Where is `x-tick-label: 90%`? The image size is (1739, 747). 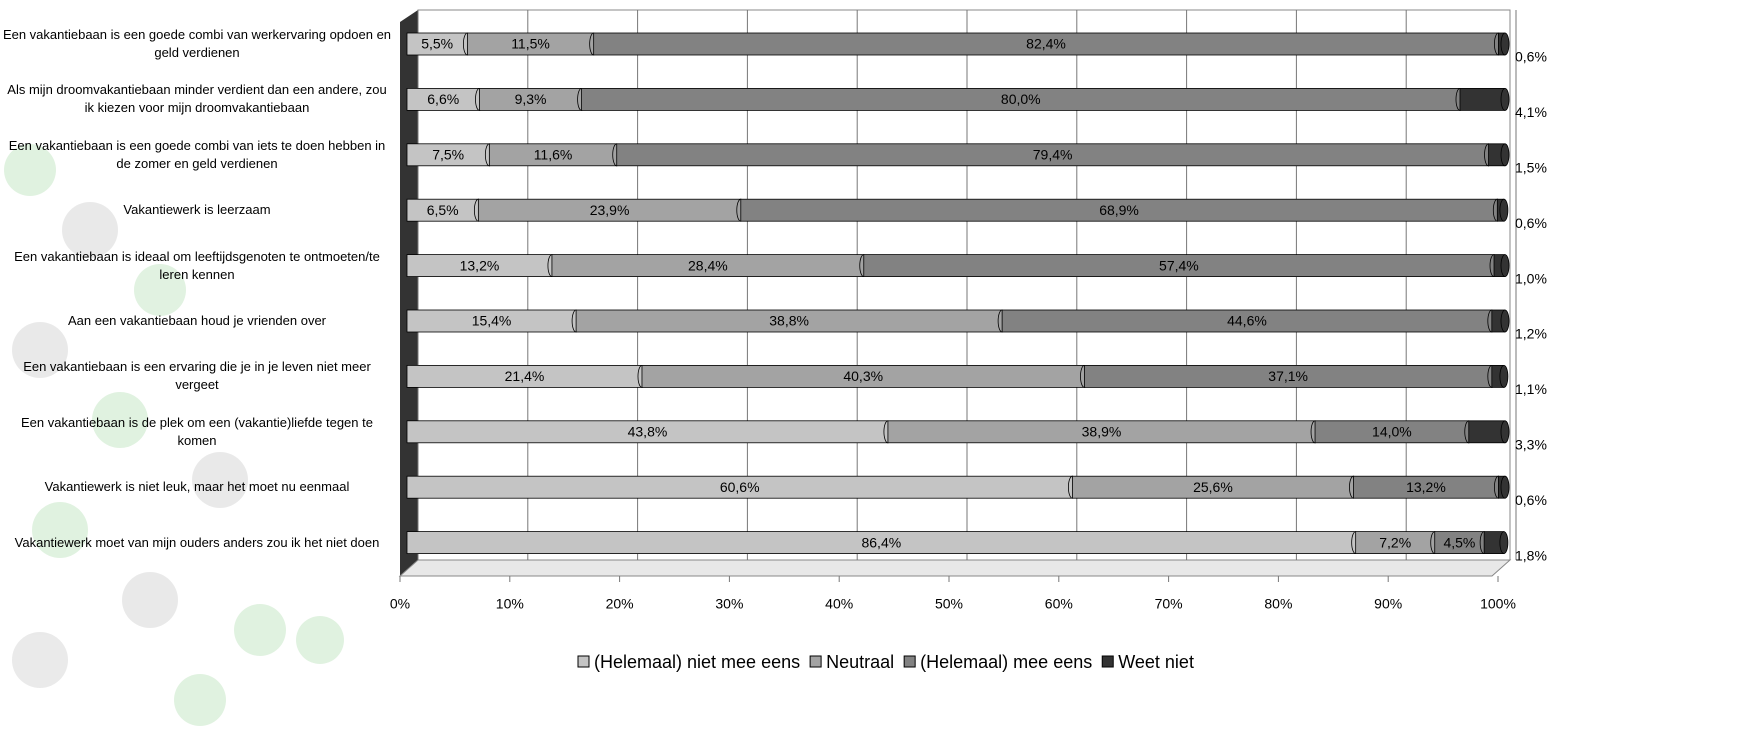
x-tick-label: 90% is located at coordinates (1388, 604).